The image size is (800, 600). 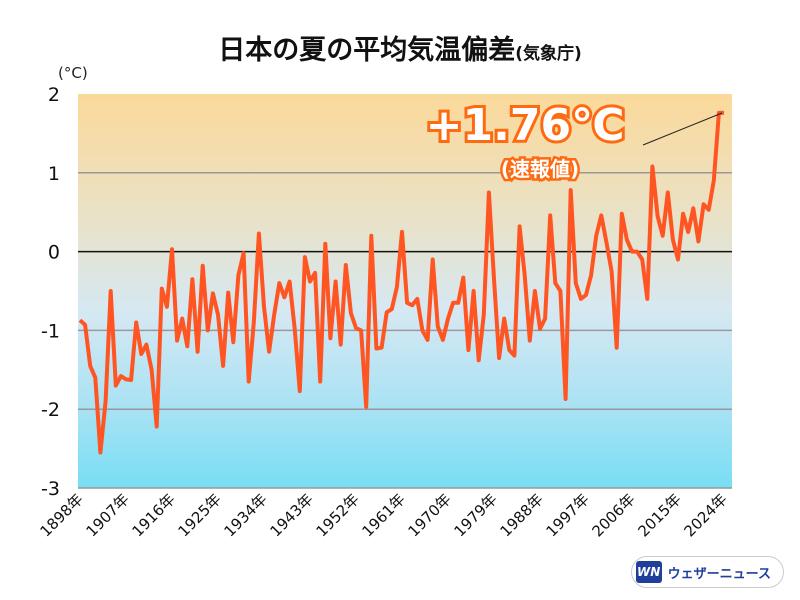 What do you see at coordinates (540, 169) in the screenshot?
I see `annotation-note: (速報値)` at bounding box center [540, 169].